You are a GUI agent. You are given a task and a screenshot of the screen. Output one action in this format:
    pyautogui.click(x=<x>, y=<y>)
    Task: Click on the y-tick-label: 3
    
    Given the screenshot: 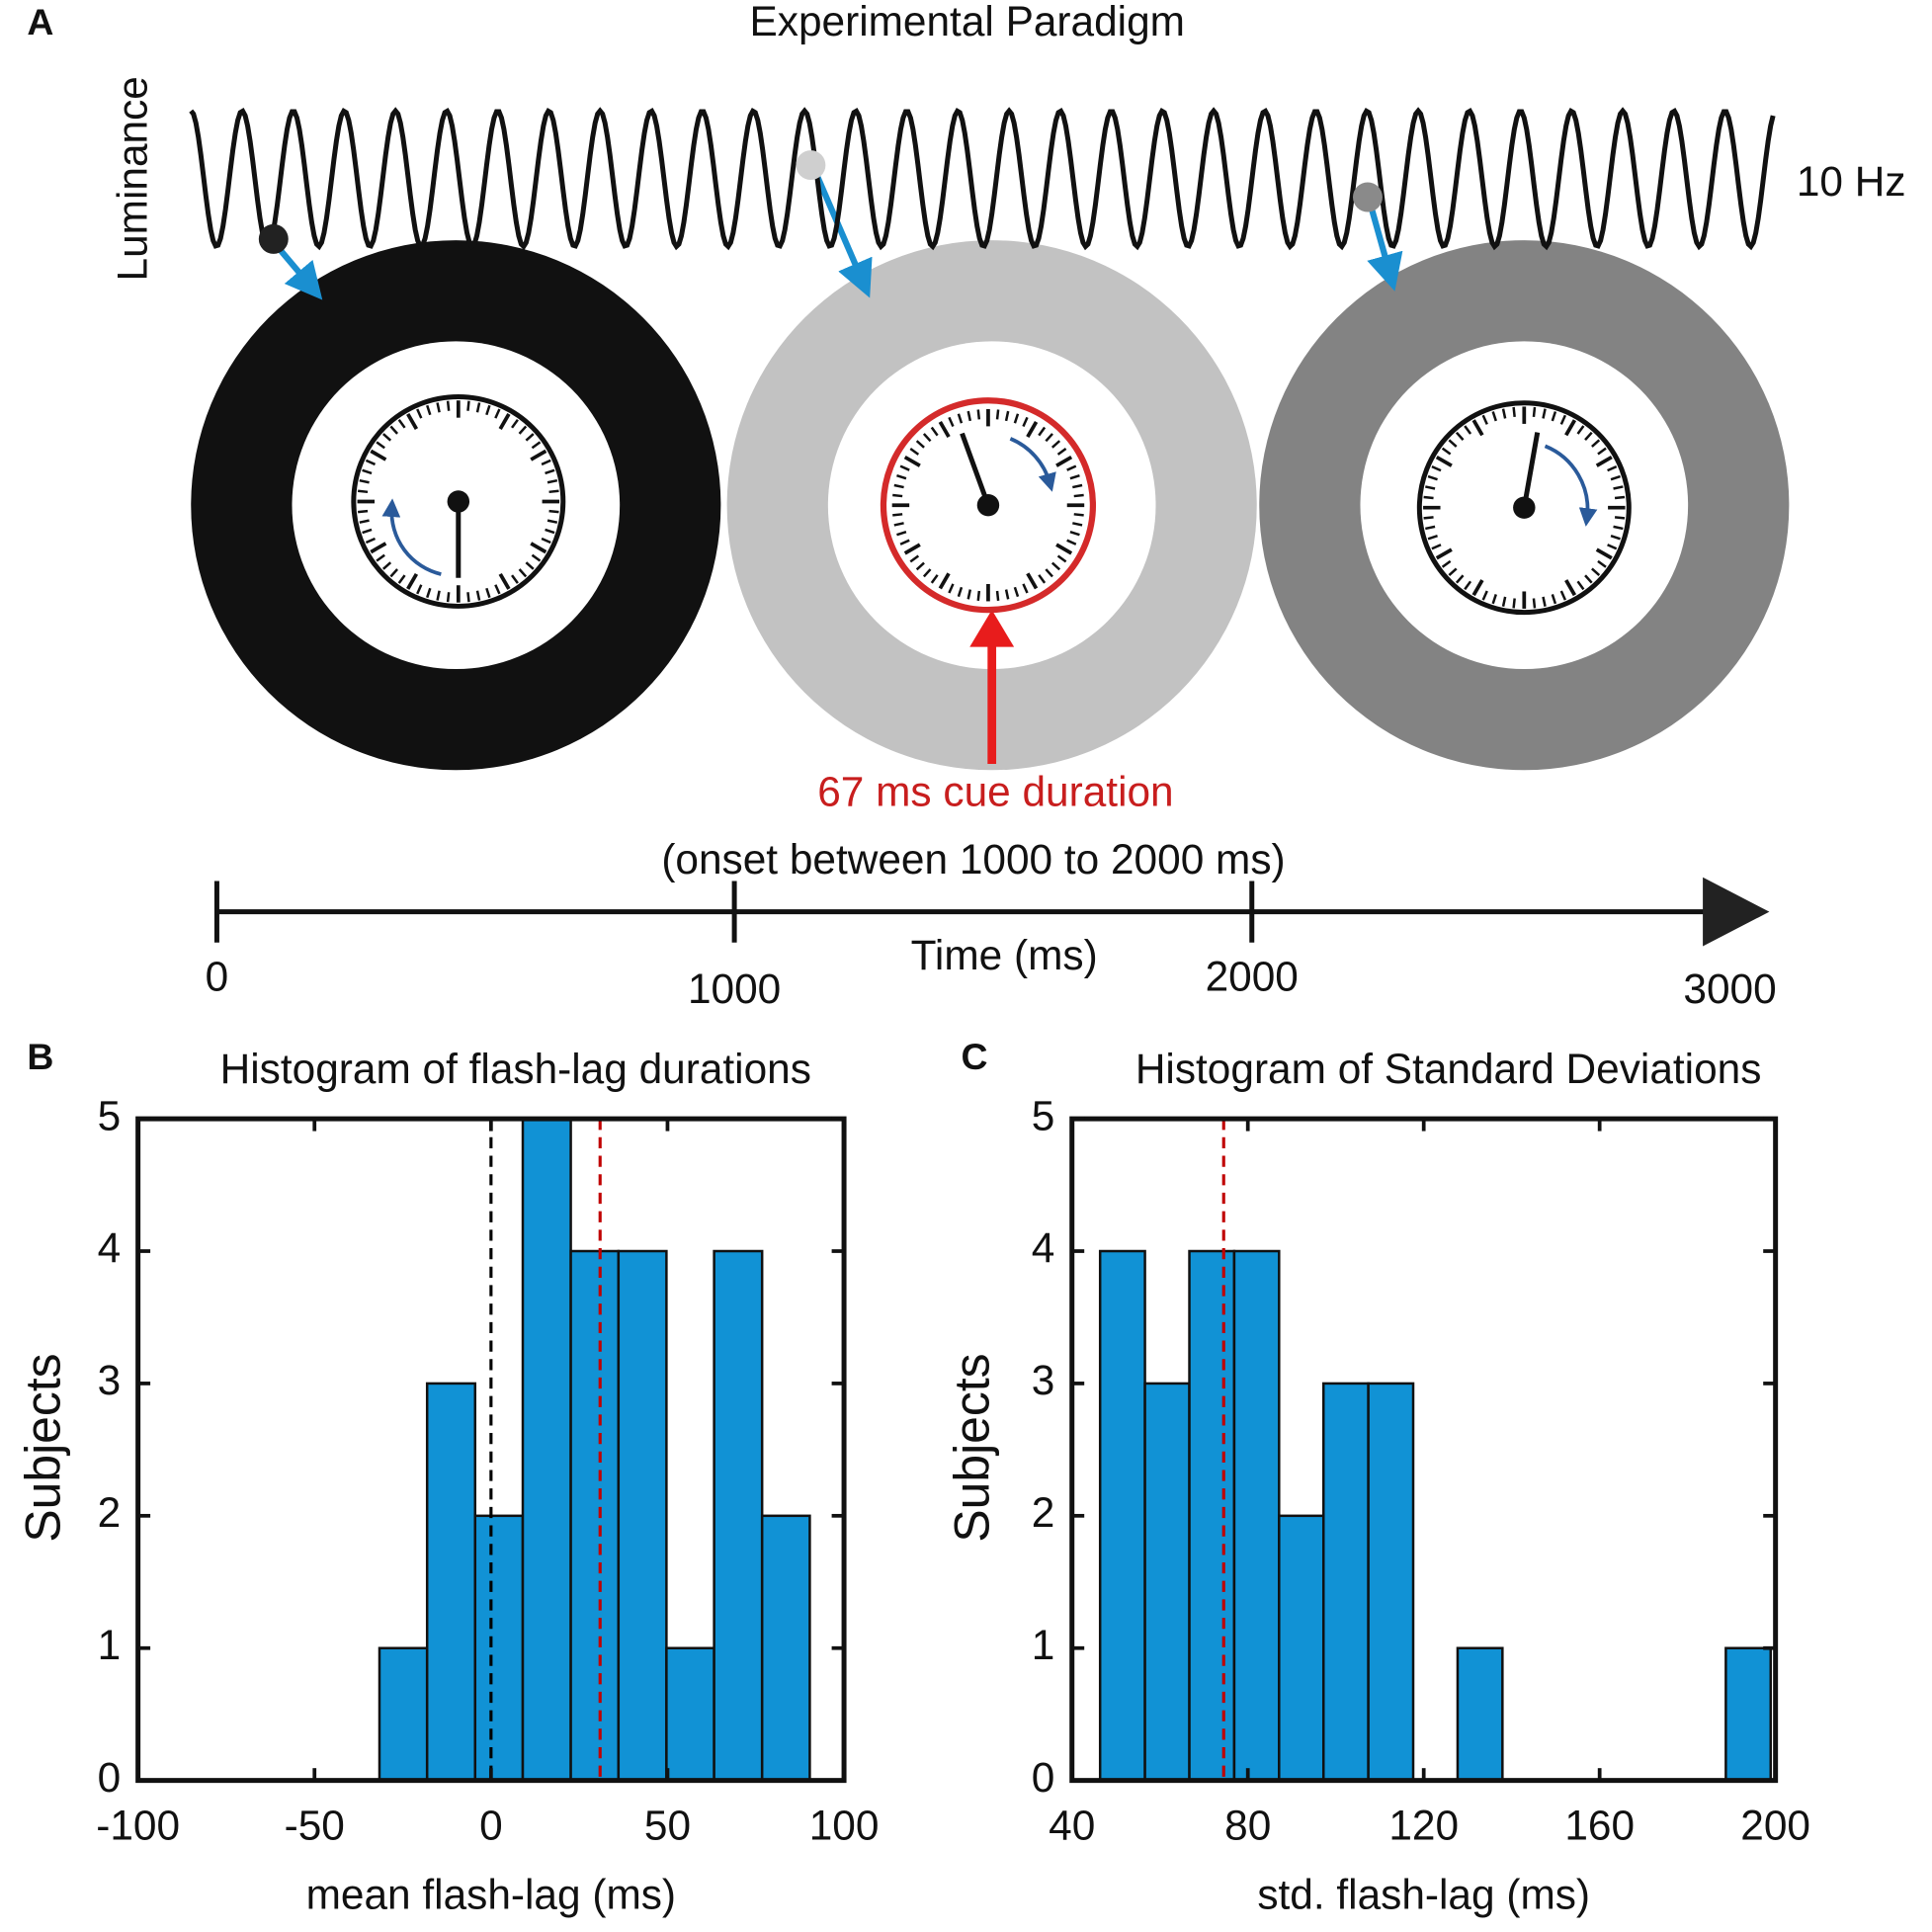 What is the action you would take?
    pyautogui.click(x=1043, y=1380)
    